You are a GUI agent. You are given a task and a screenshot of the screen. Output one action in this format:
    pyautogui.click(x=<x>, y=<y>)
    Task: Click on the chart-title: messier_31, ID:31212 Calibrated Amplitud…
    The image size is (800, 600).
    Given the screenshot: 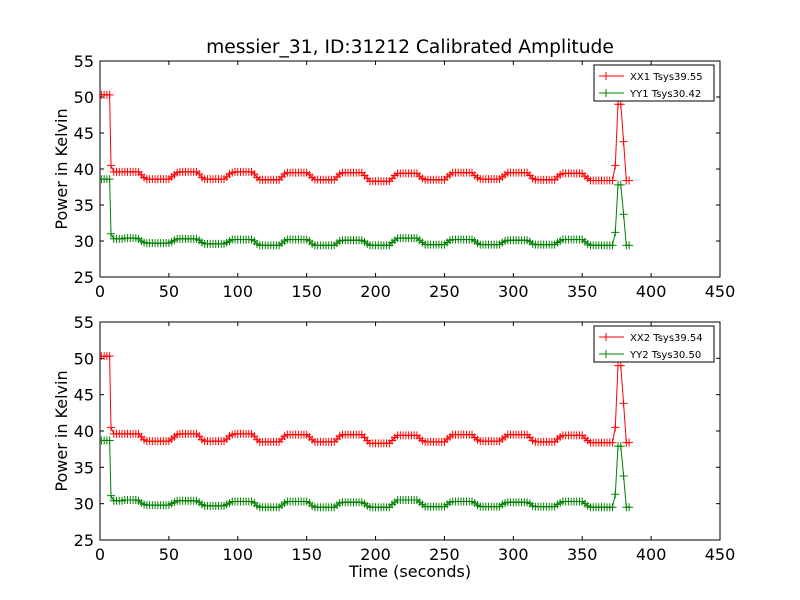 What is the action you would take?
    pyautogui.click(x=410, y=47)
    